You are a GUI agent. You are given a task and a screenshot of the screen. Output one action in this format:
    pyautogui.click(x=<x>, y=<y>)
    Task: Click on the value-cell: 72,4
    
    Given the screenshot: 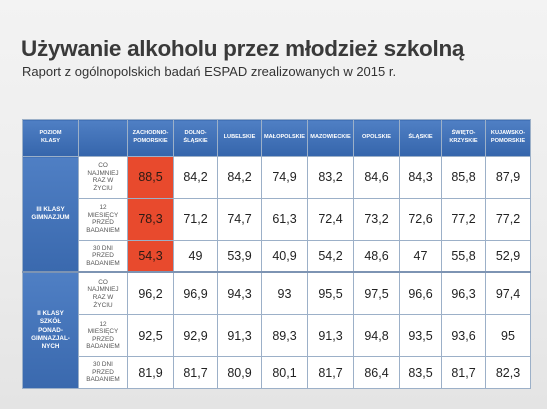 What is the action you would take?
    pyautogui.click(x=330, y=219)
    